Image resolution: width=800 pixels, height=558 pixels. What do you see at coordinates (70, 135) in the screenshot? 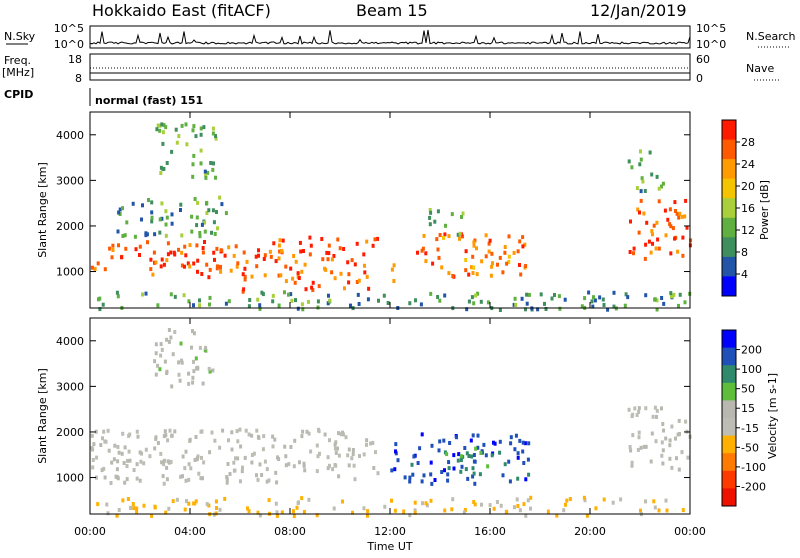
I see `y-tick-label: 4000` at bounding box center [70, 135].